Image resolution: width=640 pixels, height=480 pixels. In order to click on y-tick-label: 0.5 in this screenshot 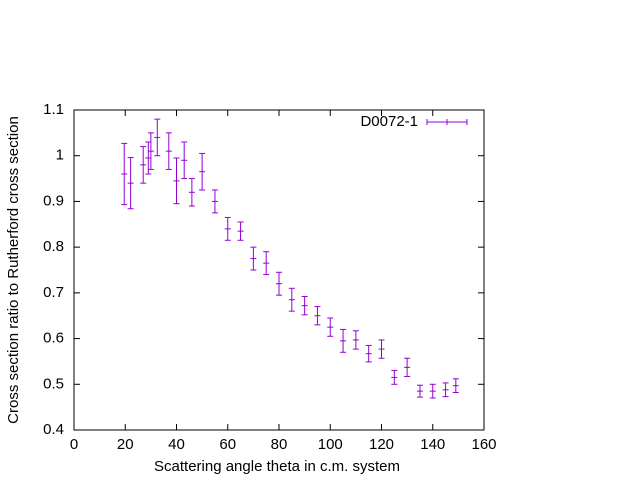, I will do `click(53, 383)`.